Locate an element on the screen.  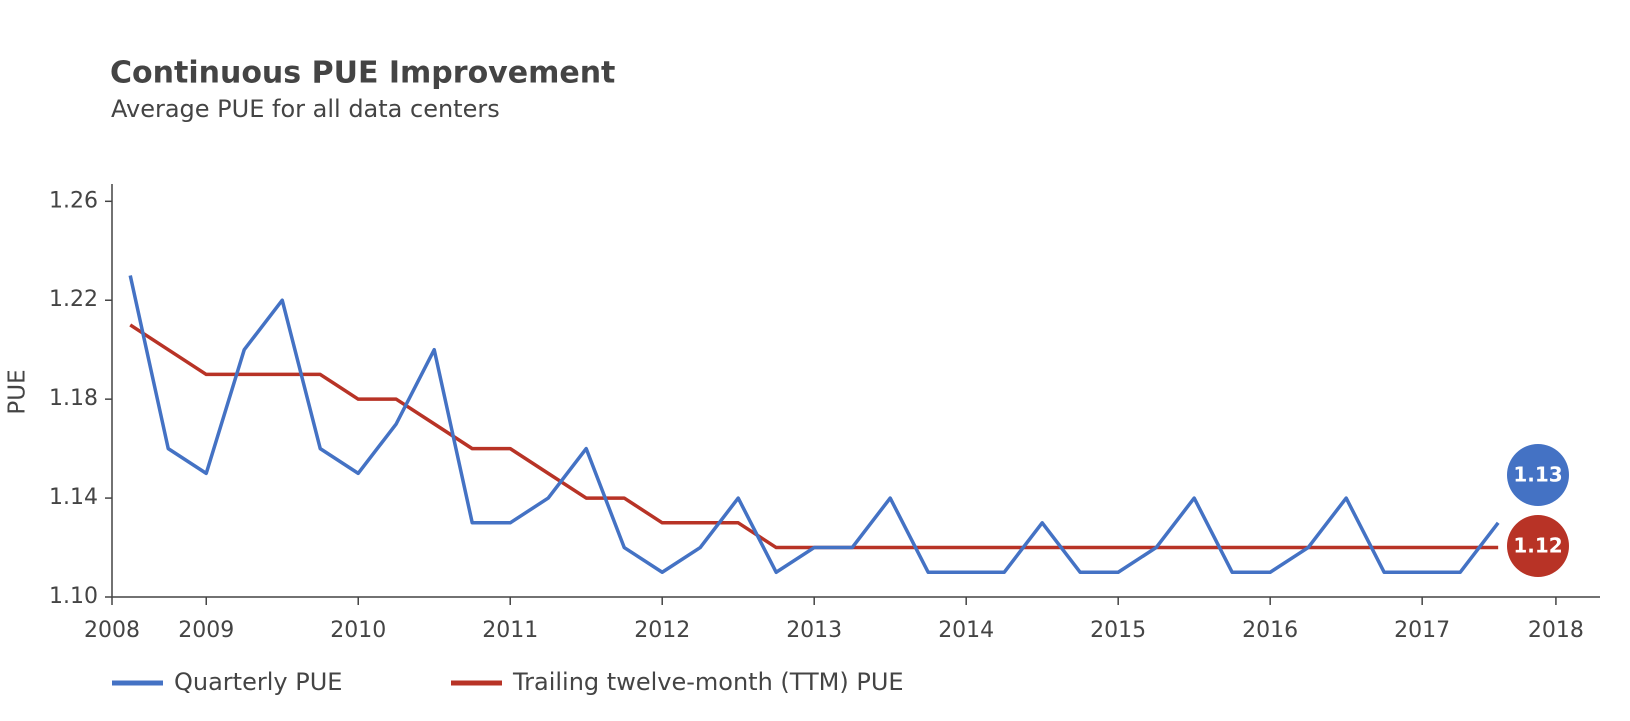
x-tick-label: 2012 is located at coordinates (662, 630).